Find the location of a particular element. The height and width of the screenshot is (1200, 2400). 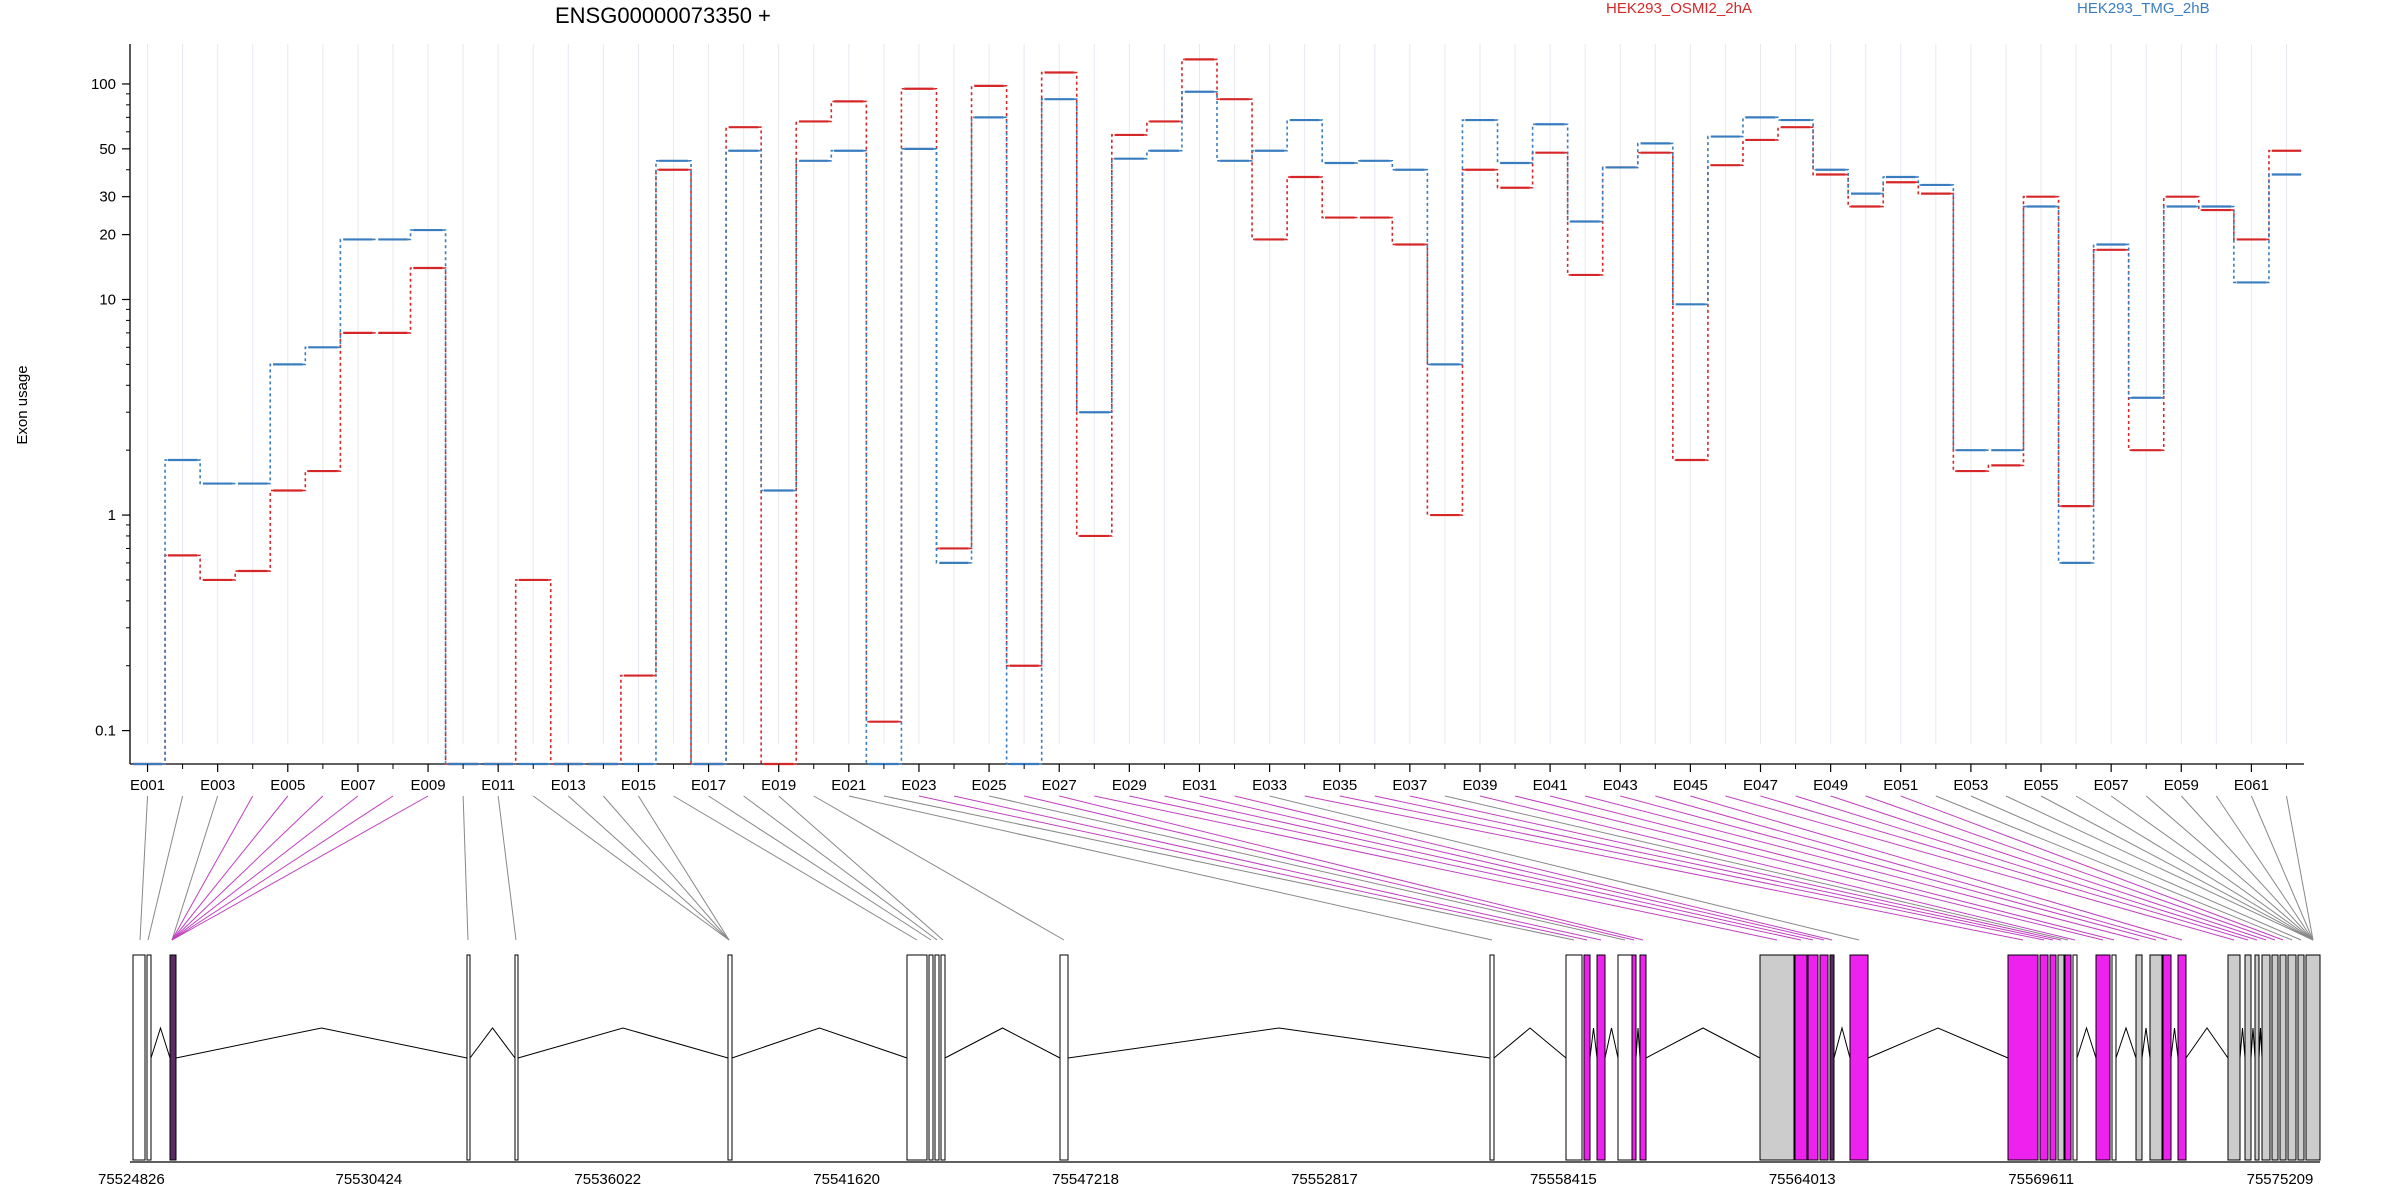

exon-connector-e011 is located at coordinates (507, 868).